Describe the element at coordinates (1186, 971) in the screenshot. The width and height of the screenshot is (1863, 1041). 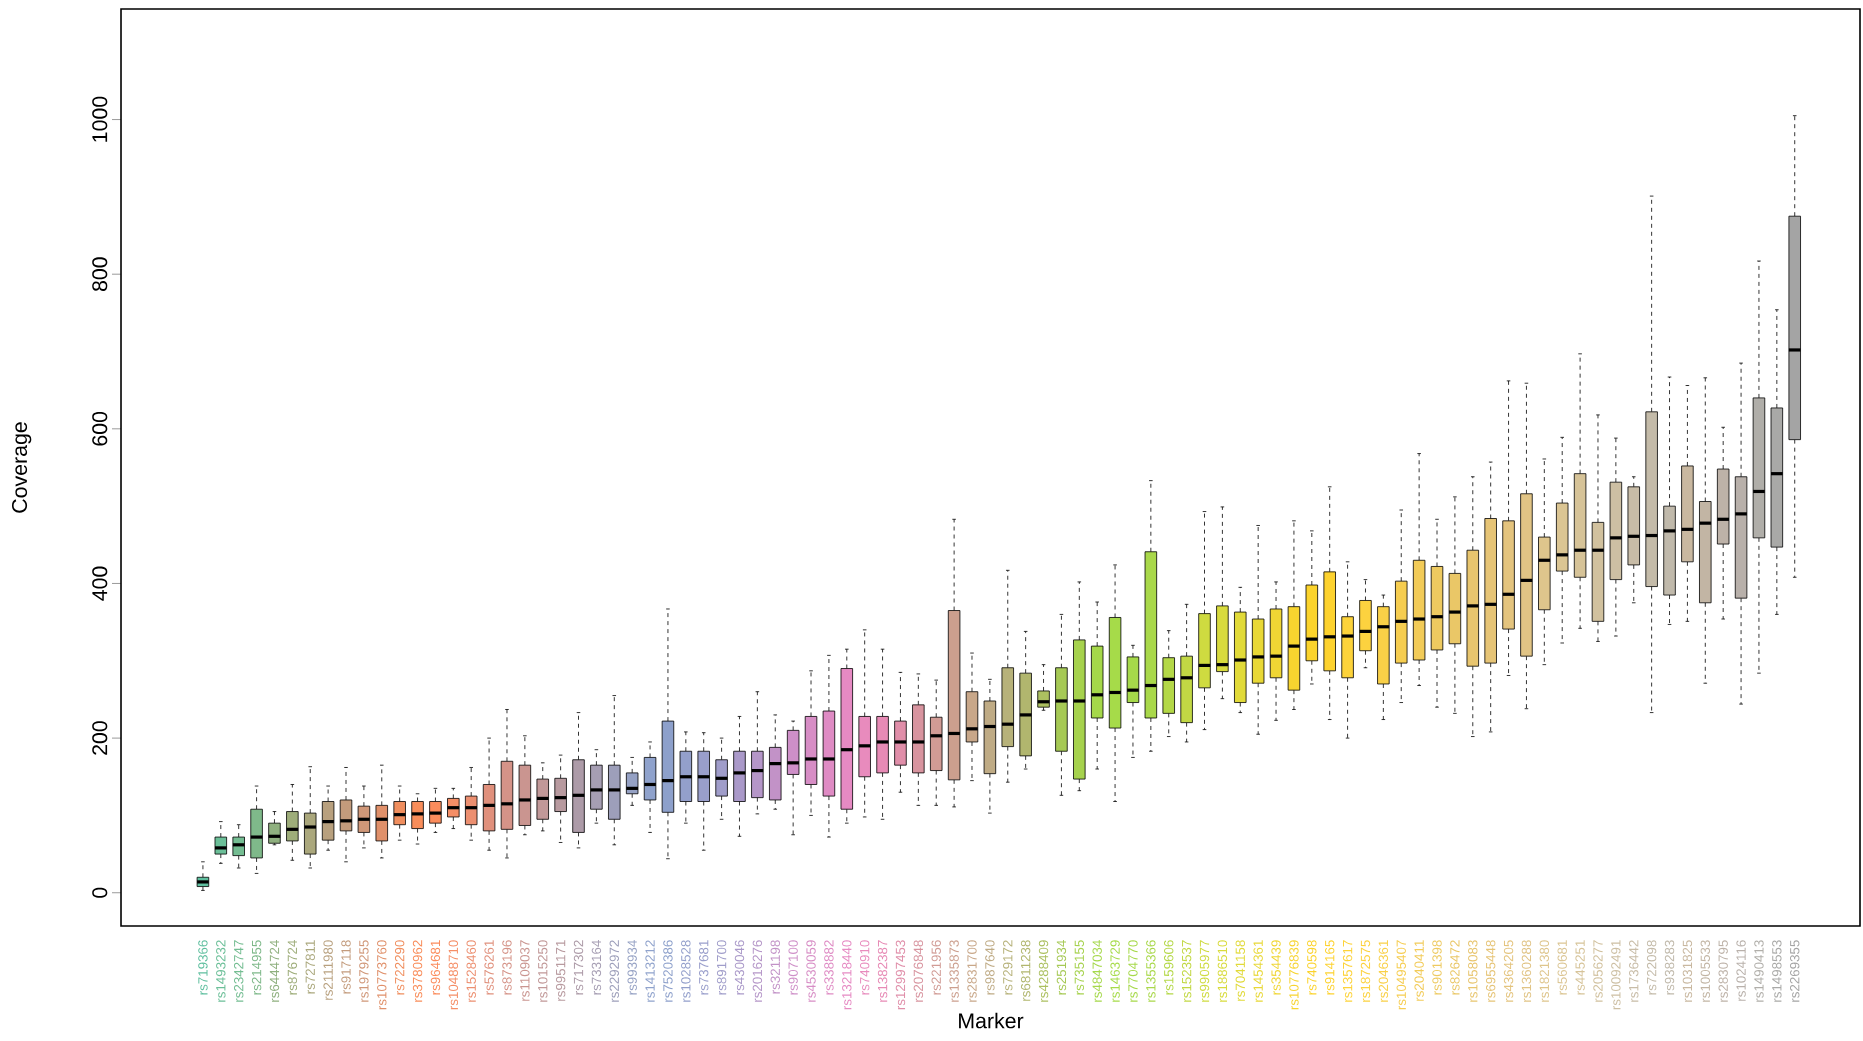
I see `x-tick-label: rs1523537` at that location.